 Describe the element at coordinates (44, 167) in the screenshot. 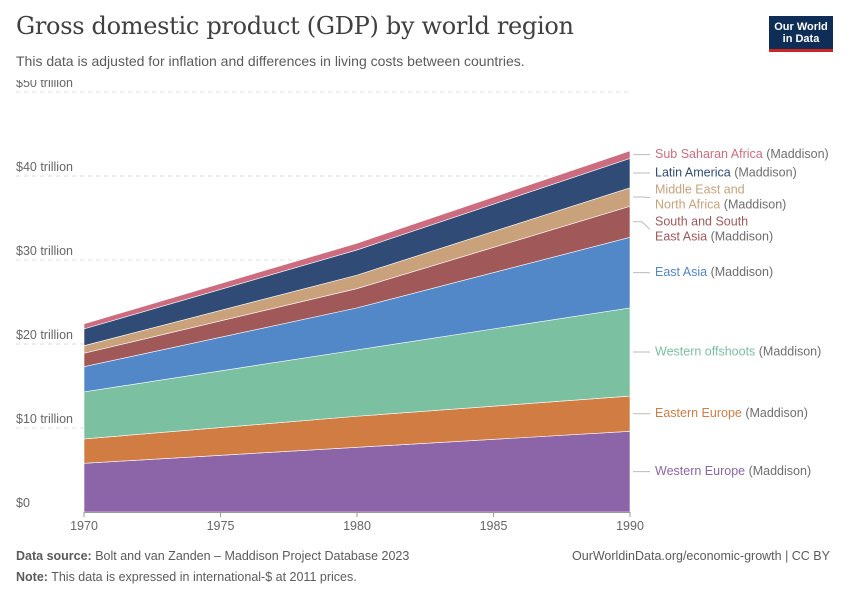

I see `y-tick-label: $40 trillion` at that location.